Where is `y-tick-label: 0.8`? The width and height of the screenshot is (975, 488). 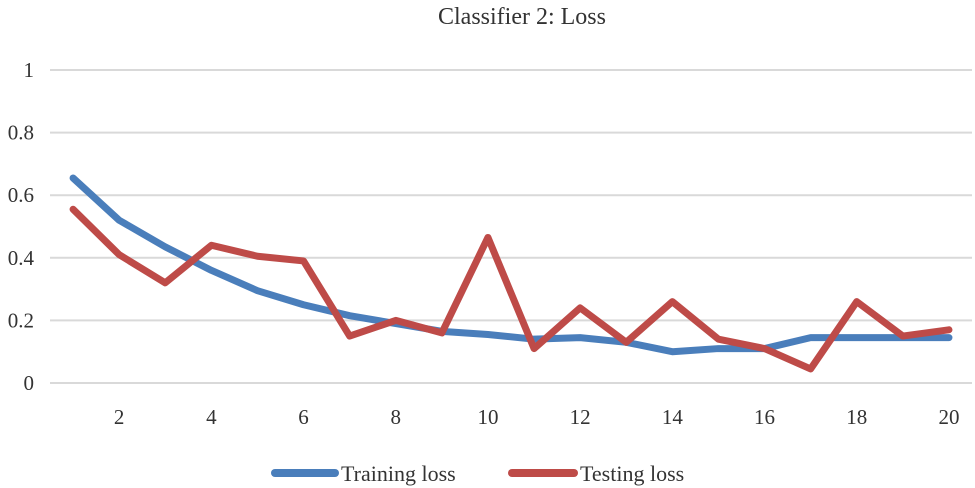 y-tick-label: 0.8 is located at coordinates (21, 133).